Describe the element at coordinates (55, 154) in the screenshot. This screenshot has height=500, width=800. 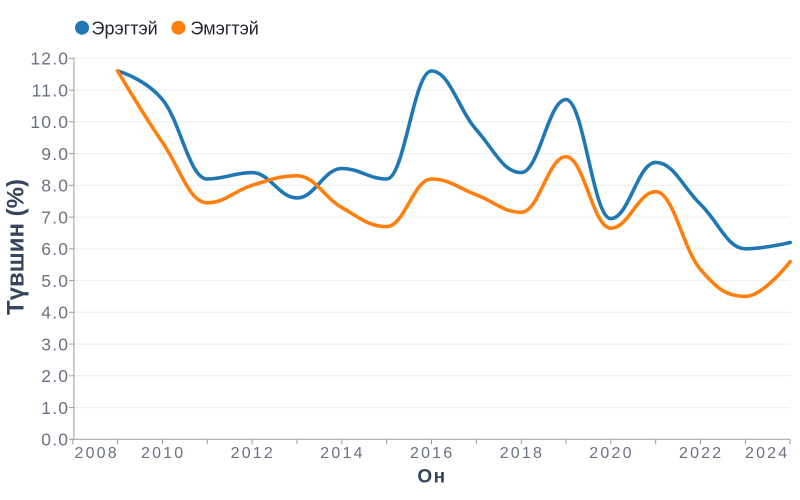
I see `svg-text: 9.0` at that location.